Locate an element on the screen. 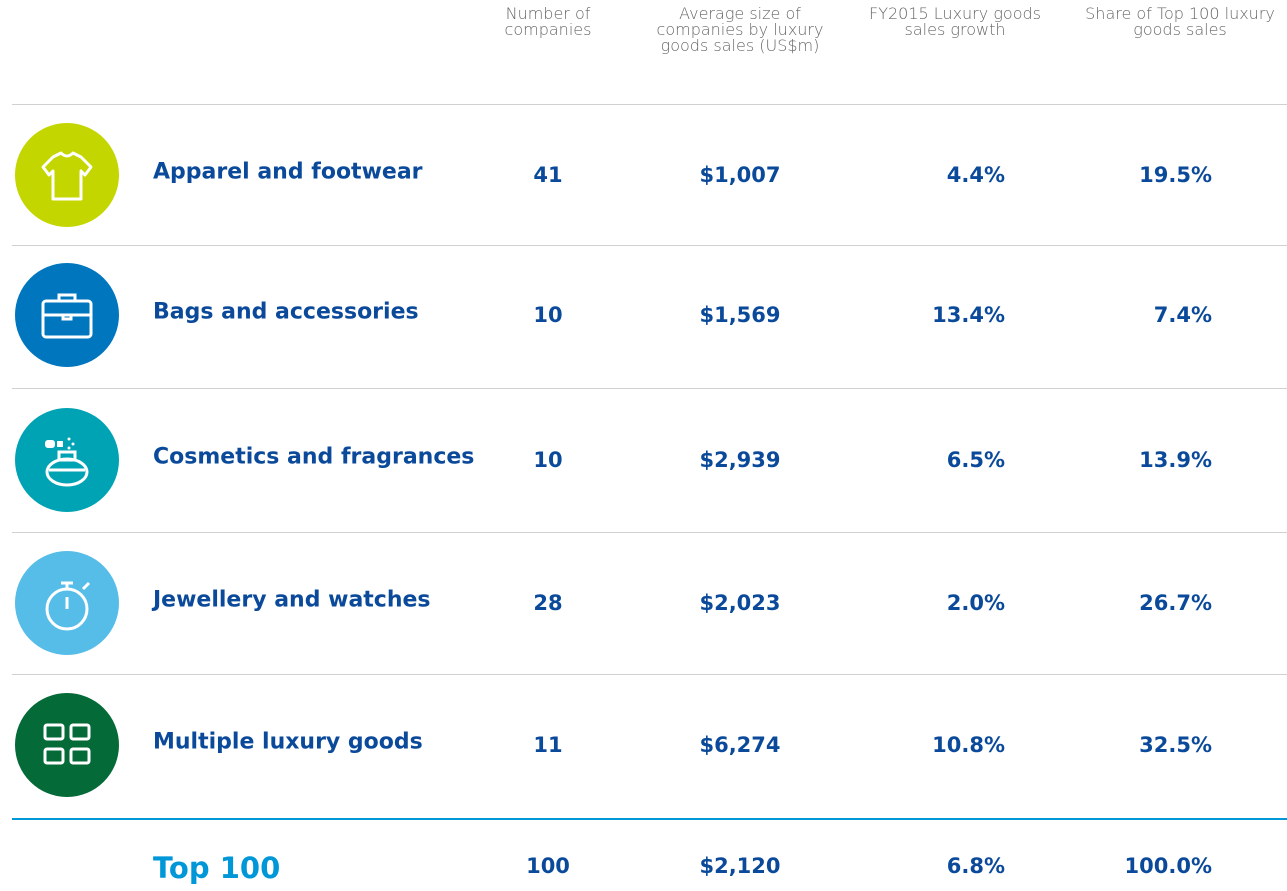 The width and height of the screenshot is (1287, 891). cell-value: 7.4% is located at coordinates (1182, 315).